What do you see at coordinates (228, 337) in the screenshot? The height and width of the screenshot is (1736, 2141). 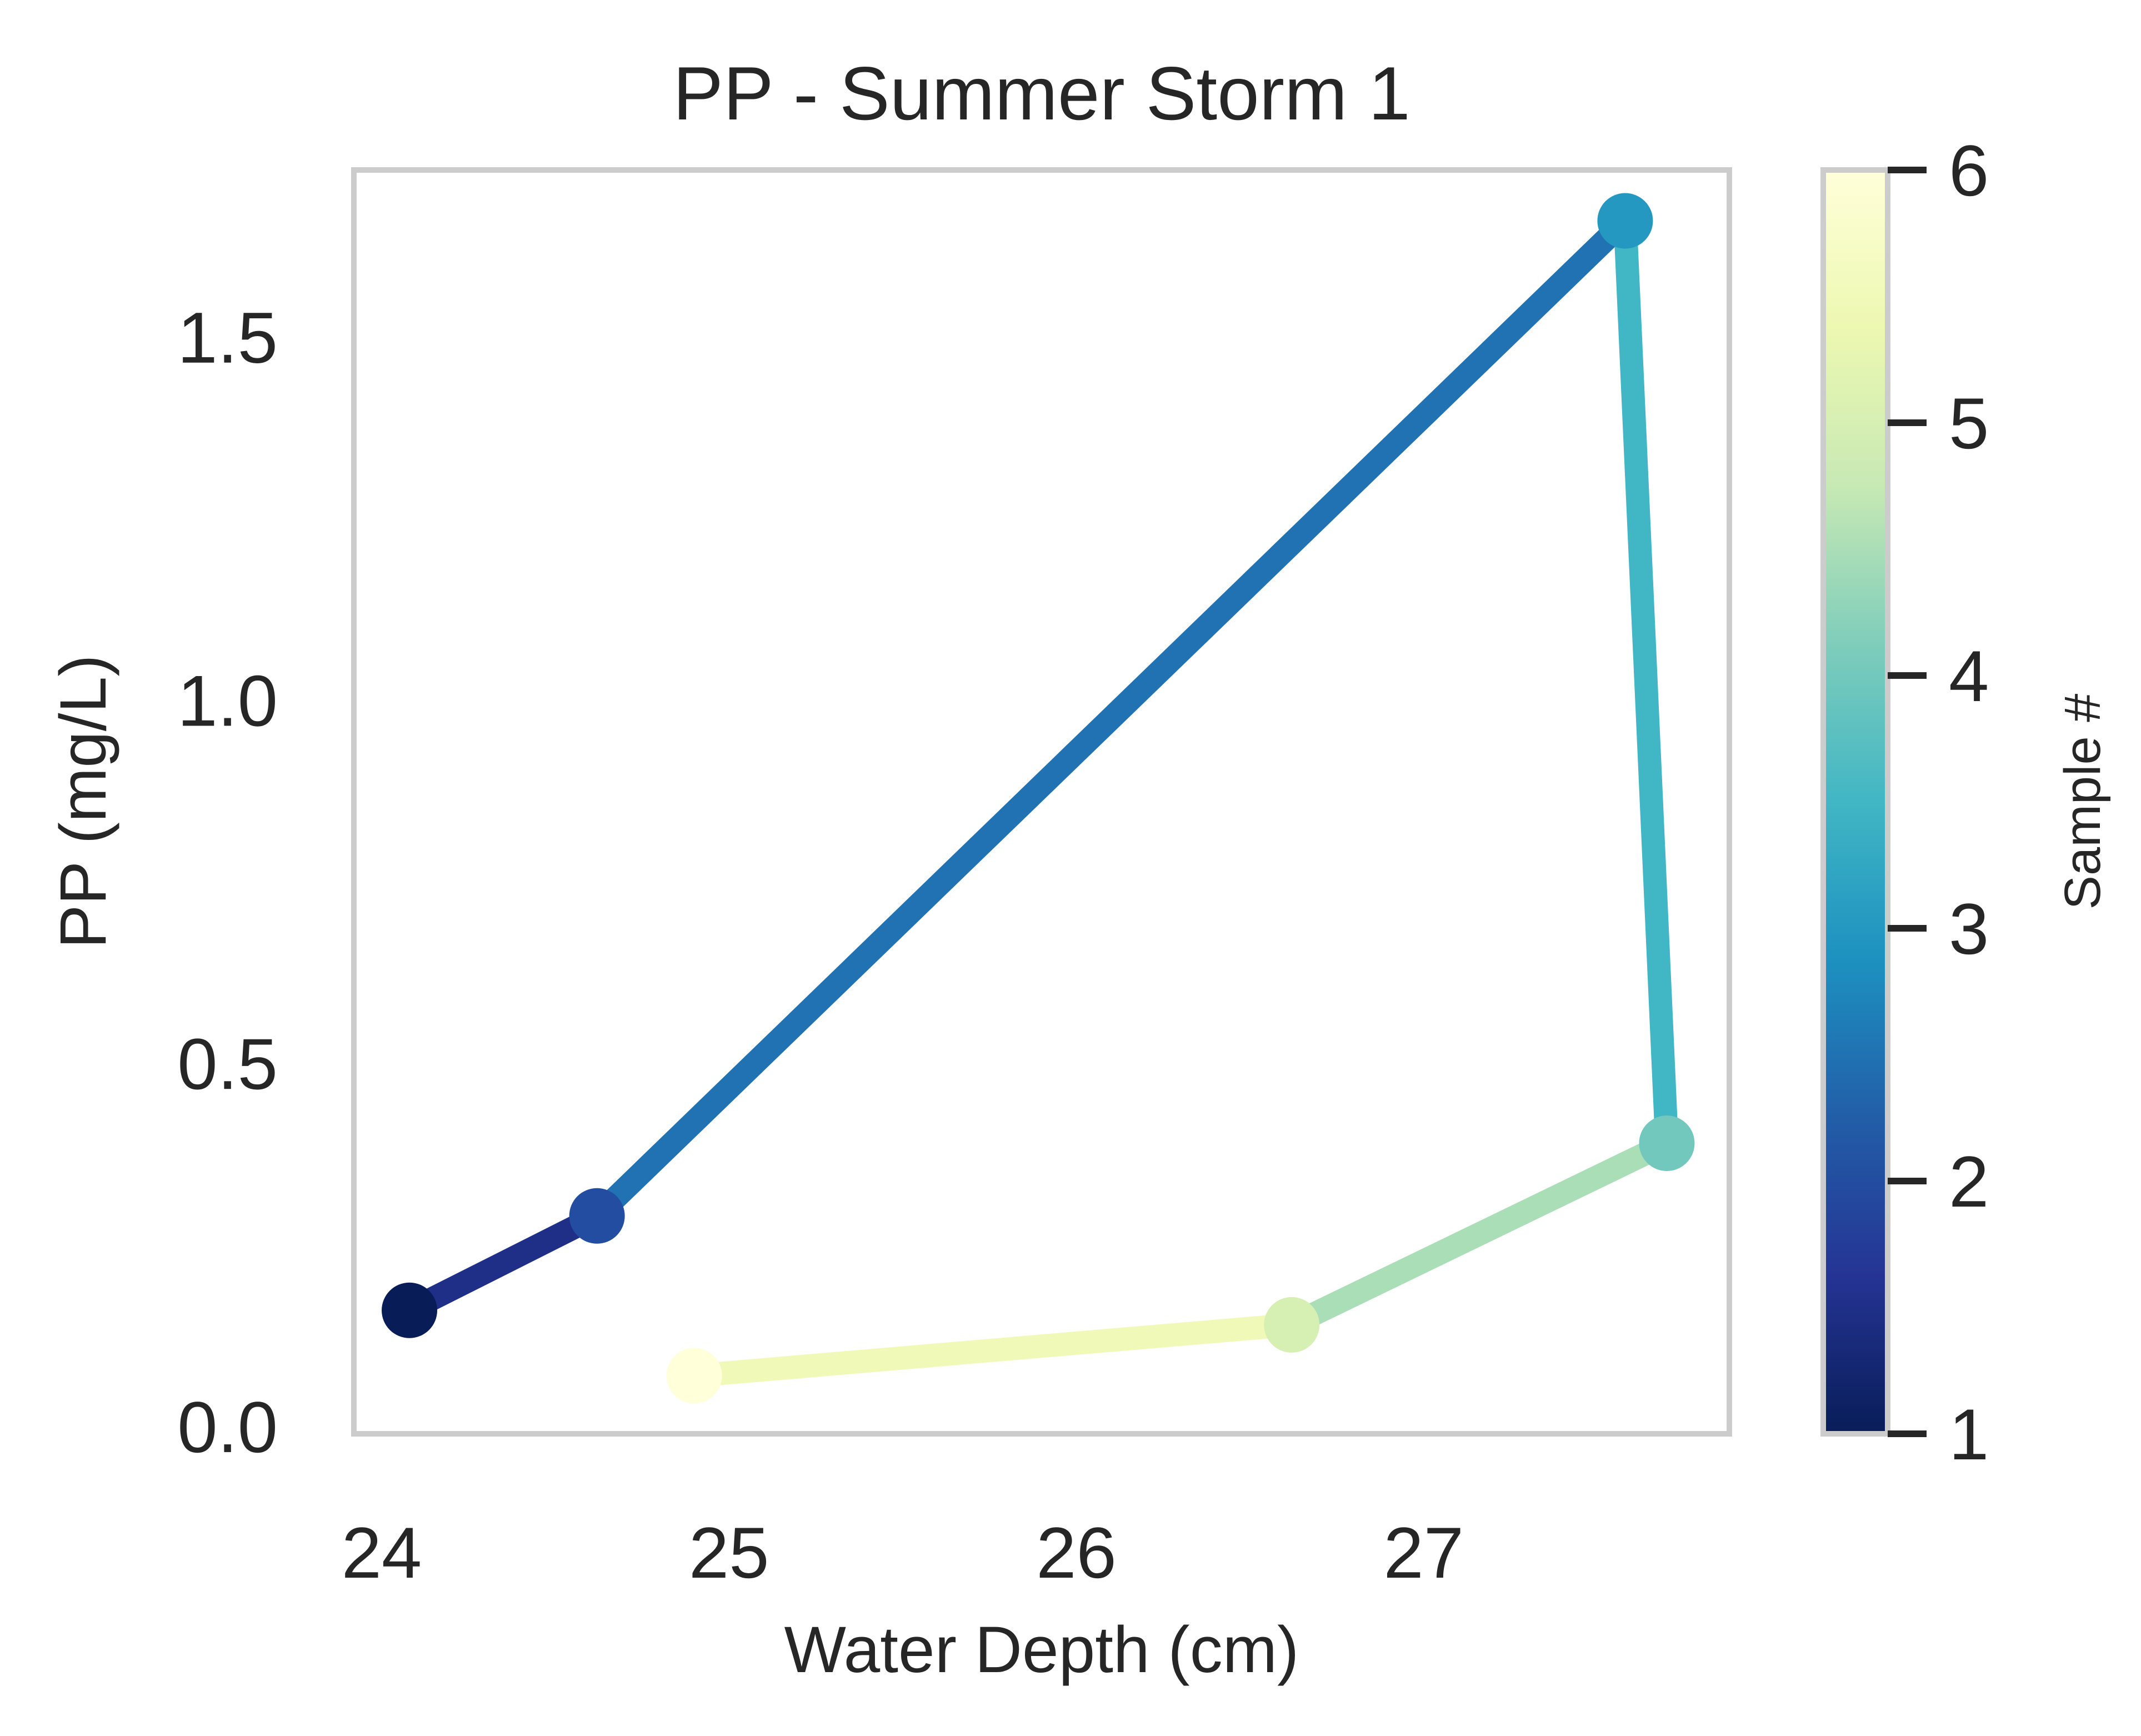 I see `y-tick-label: 1.5` at bounding box center [228, 337].